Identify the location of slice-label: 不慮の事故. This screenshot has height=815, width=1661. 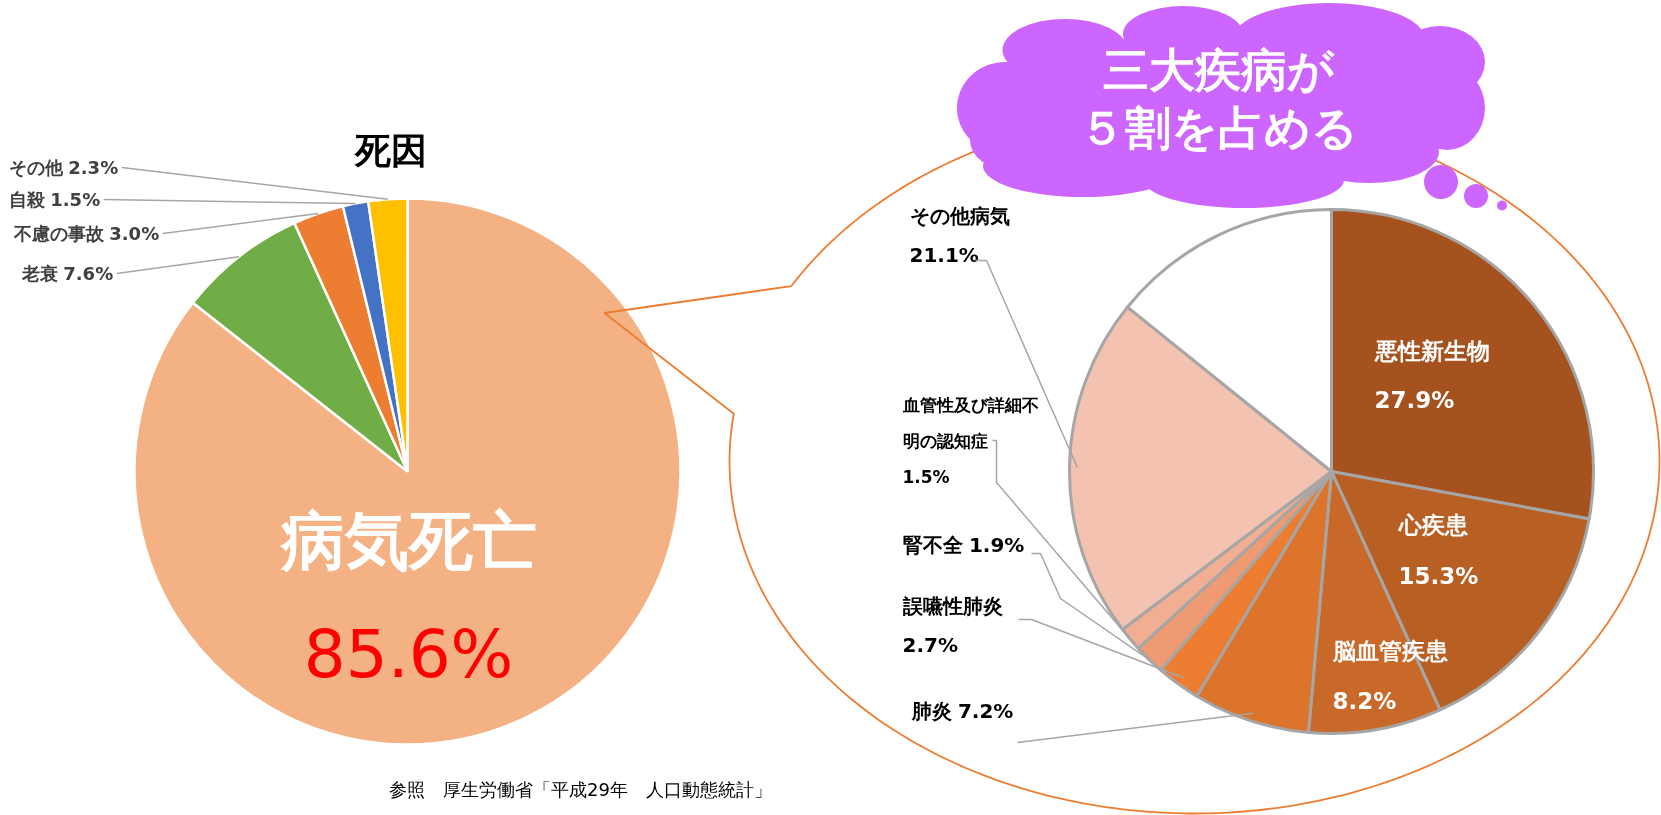
(58, 233).